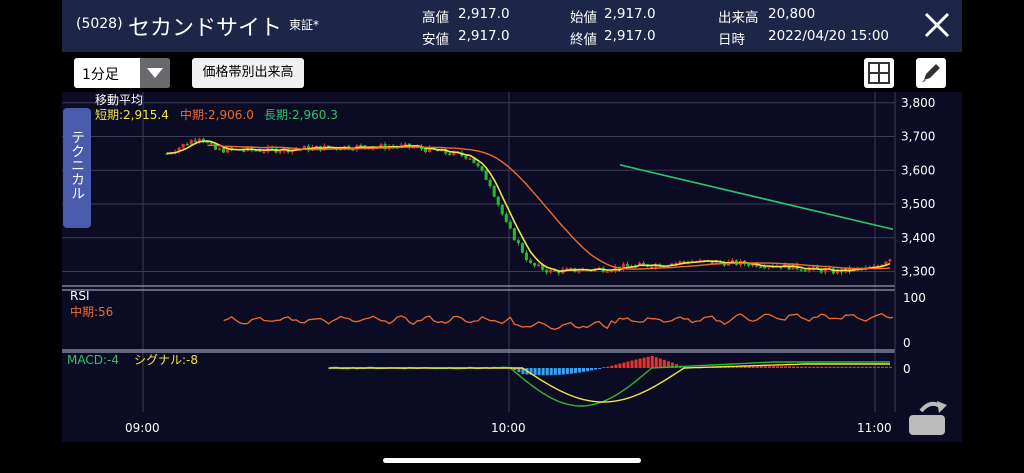 This screenshot has height=473, width=1024. What do you see at coordinates (918, 103) in the screenshot?
I see `y-tick-label: 3,800` at bounding box center [918, 103].